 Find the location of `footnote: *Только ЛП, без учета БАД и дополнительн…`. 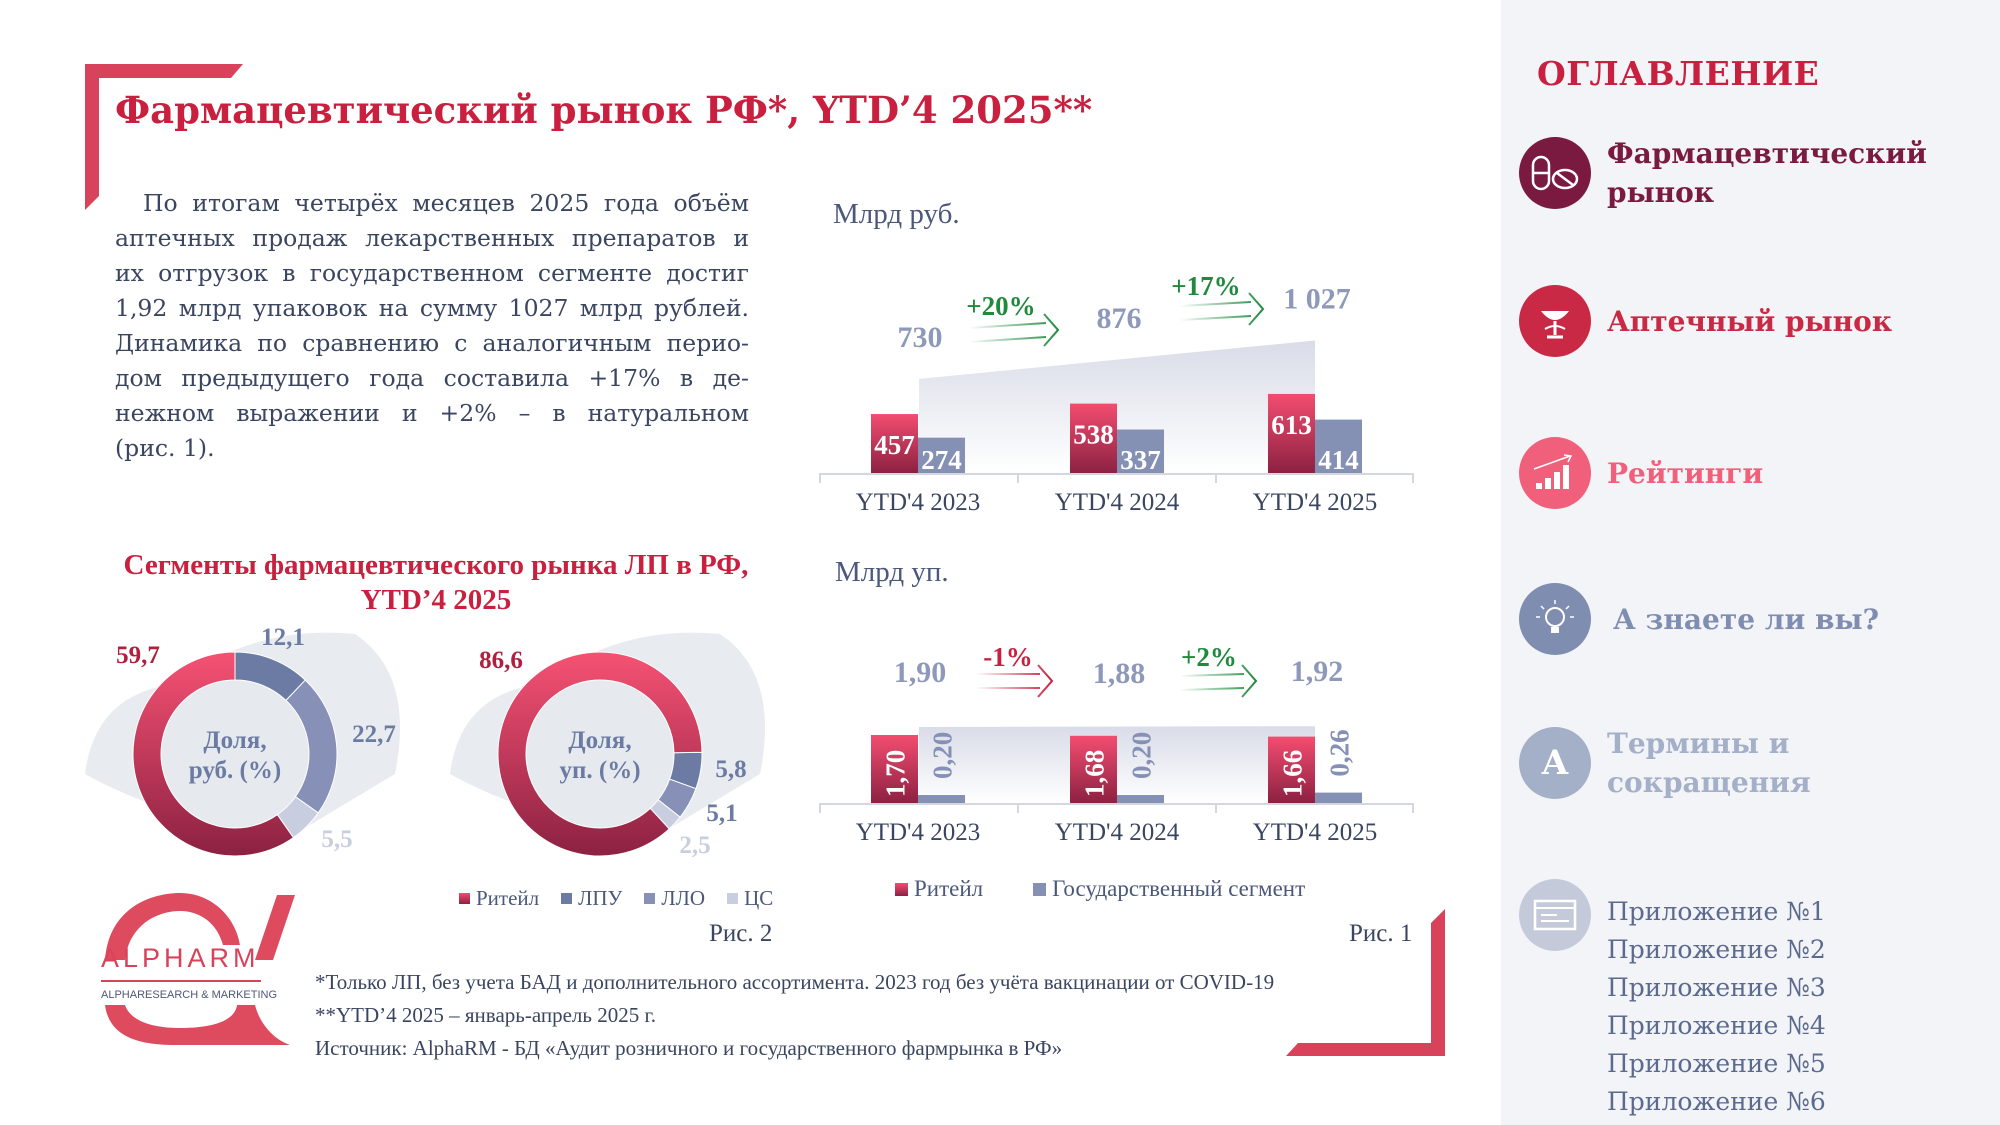

footnote: *Только ЛП, без учета БАД и дополнительн… is located at coordinates (795, 982).